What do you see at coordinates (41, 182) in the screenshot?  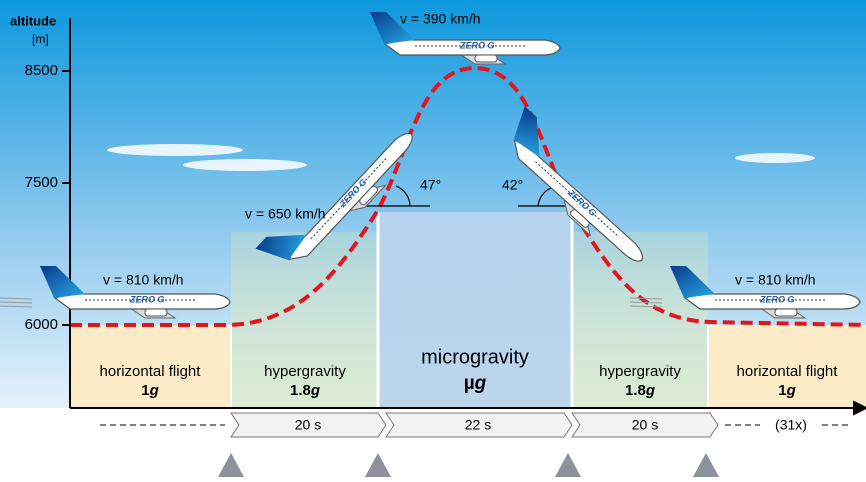 I see `y-tick-label: 7500` at bounding box center [41, 182].